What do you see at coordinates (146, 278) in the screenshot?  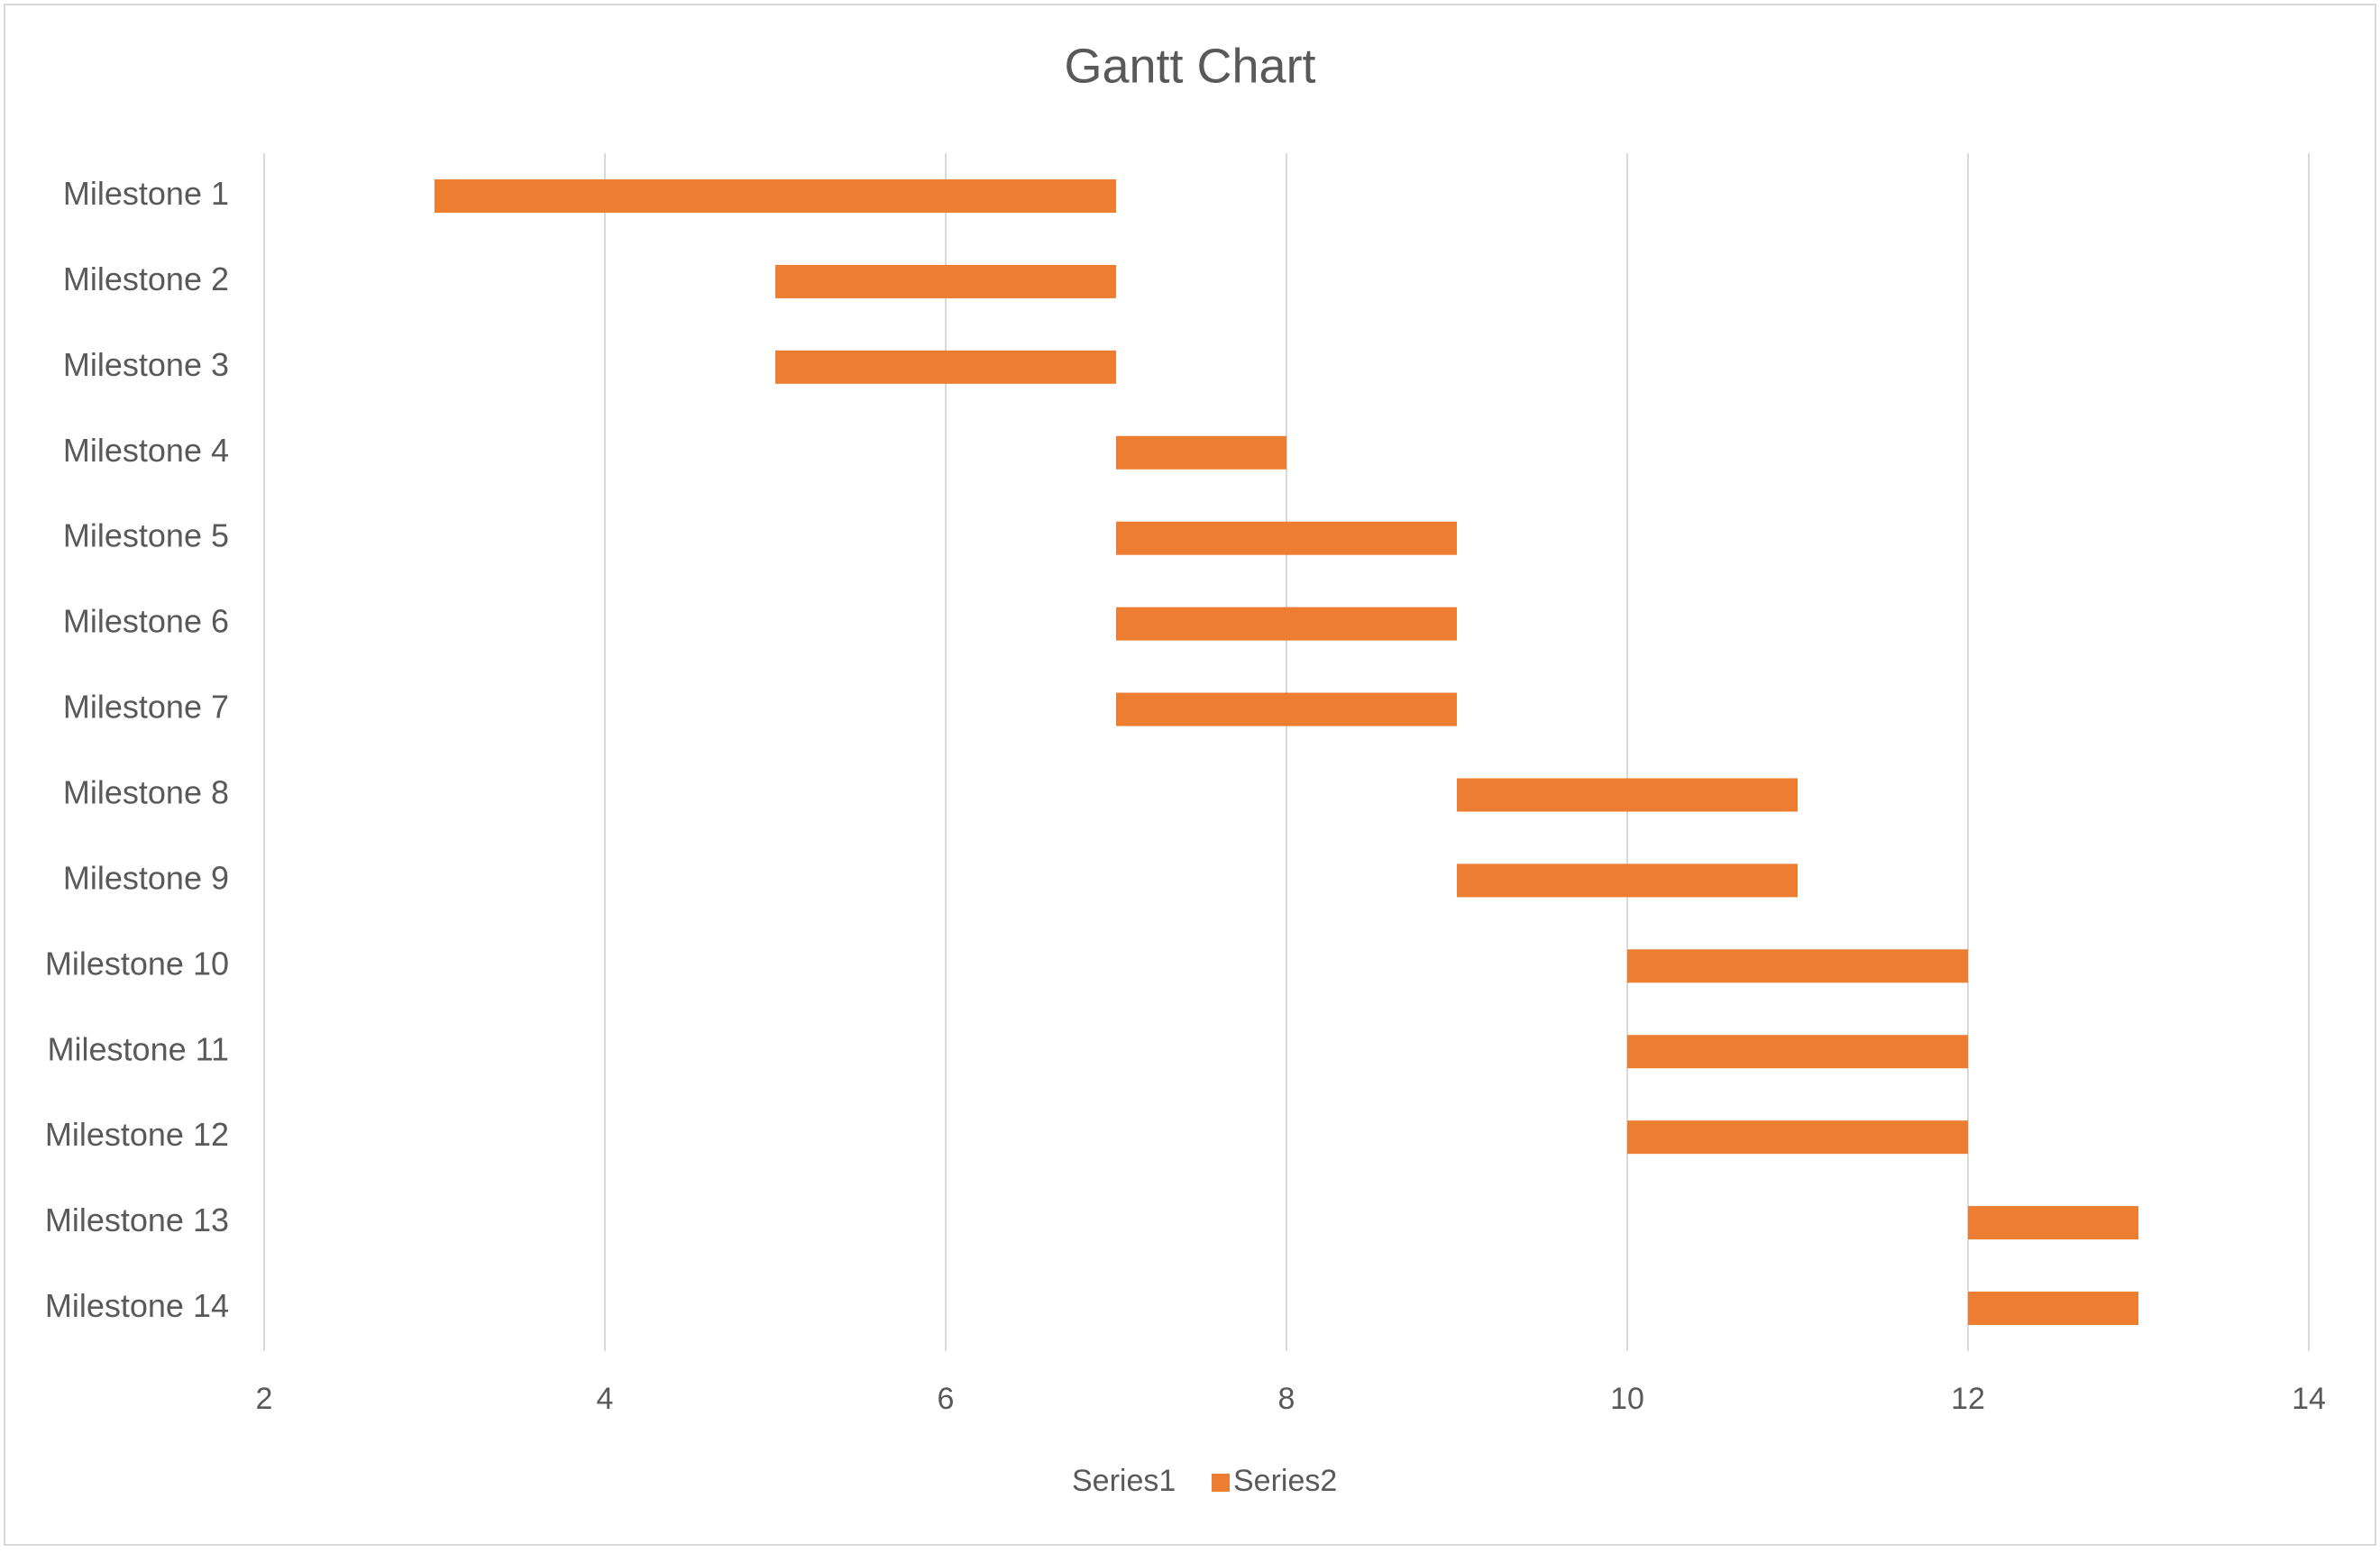 I see `y-tick-label: Milestone 2` at bounding box center [146, 278].